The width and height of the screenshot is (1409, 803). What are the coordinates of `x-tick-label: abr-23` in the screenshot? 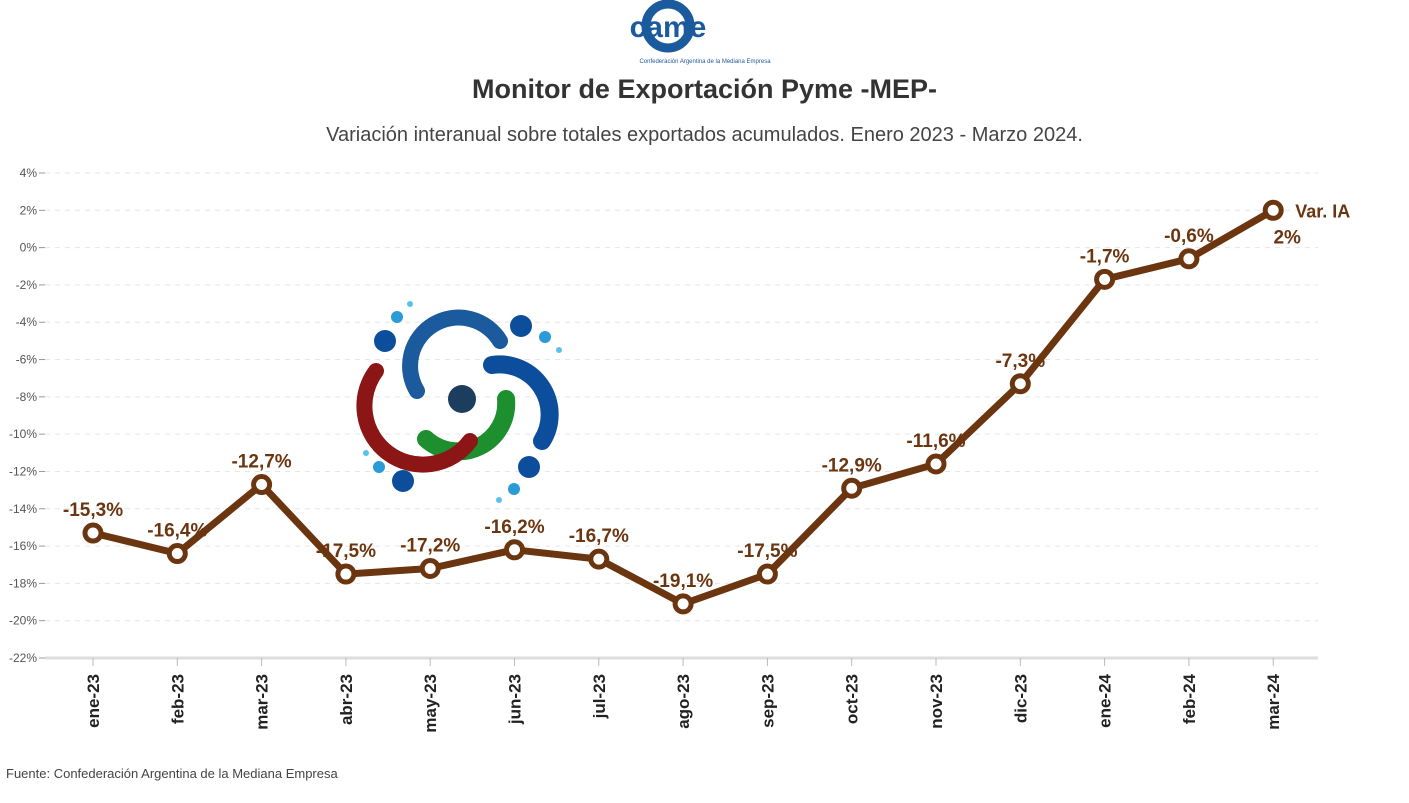 It's located at (346, 699).